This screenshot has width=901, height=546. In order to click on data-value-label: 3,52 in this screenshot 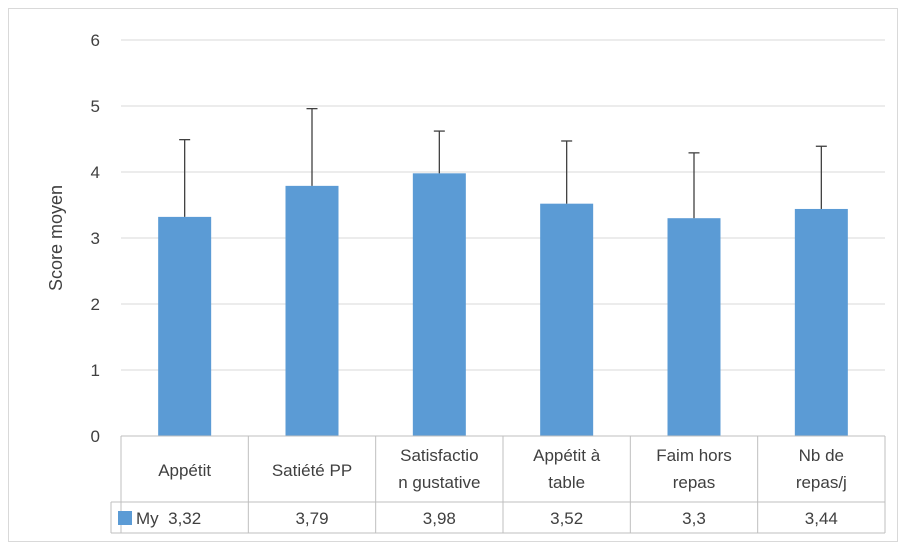, I will do `click(566, 518)`.